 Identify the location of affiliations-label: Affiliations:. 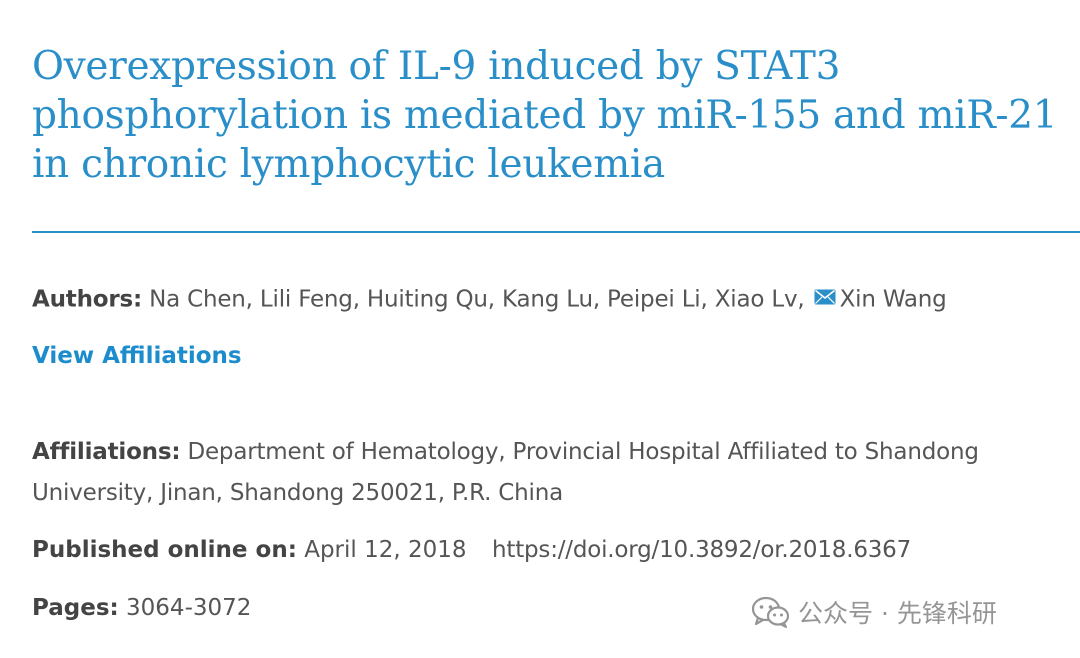
(106, 452).